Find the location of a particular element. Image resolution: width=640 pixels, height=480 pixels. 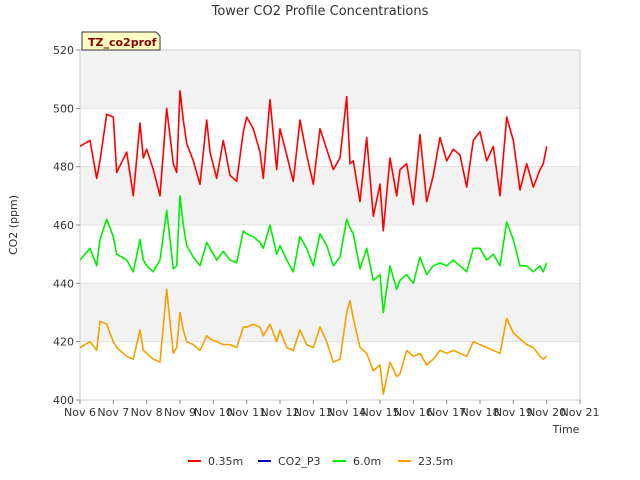

y-tick-label: 520 is located at coordinates (63, 50).